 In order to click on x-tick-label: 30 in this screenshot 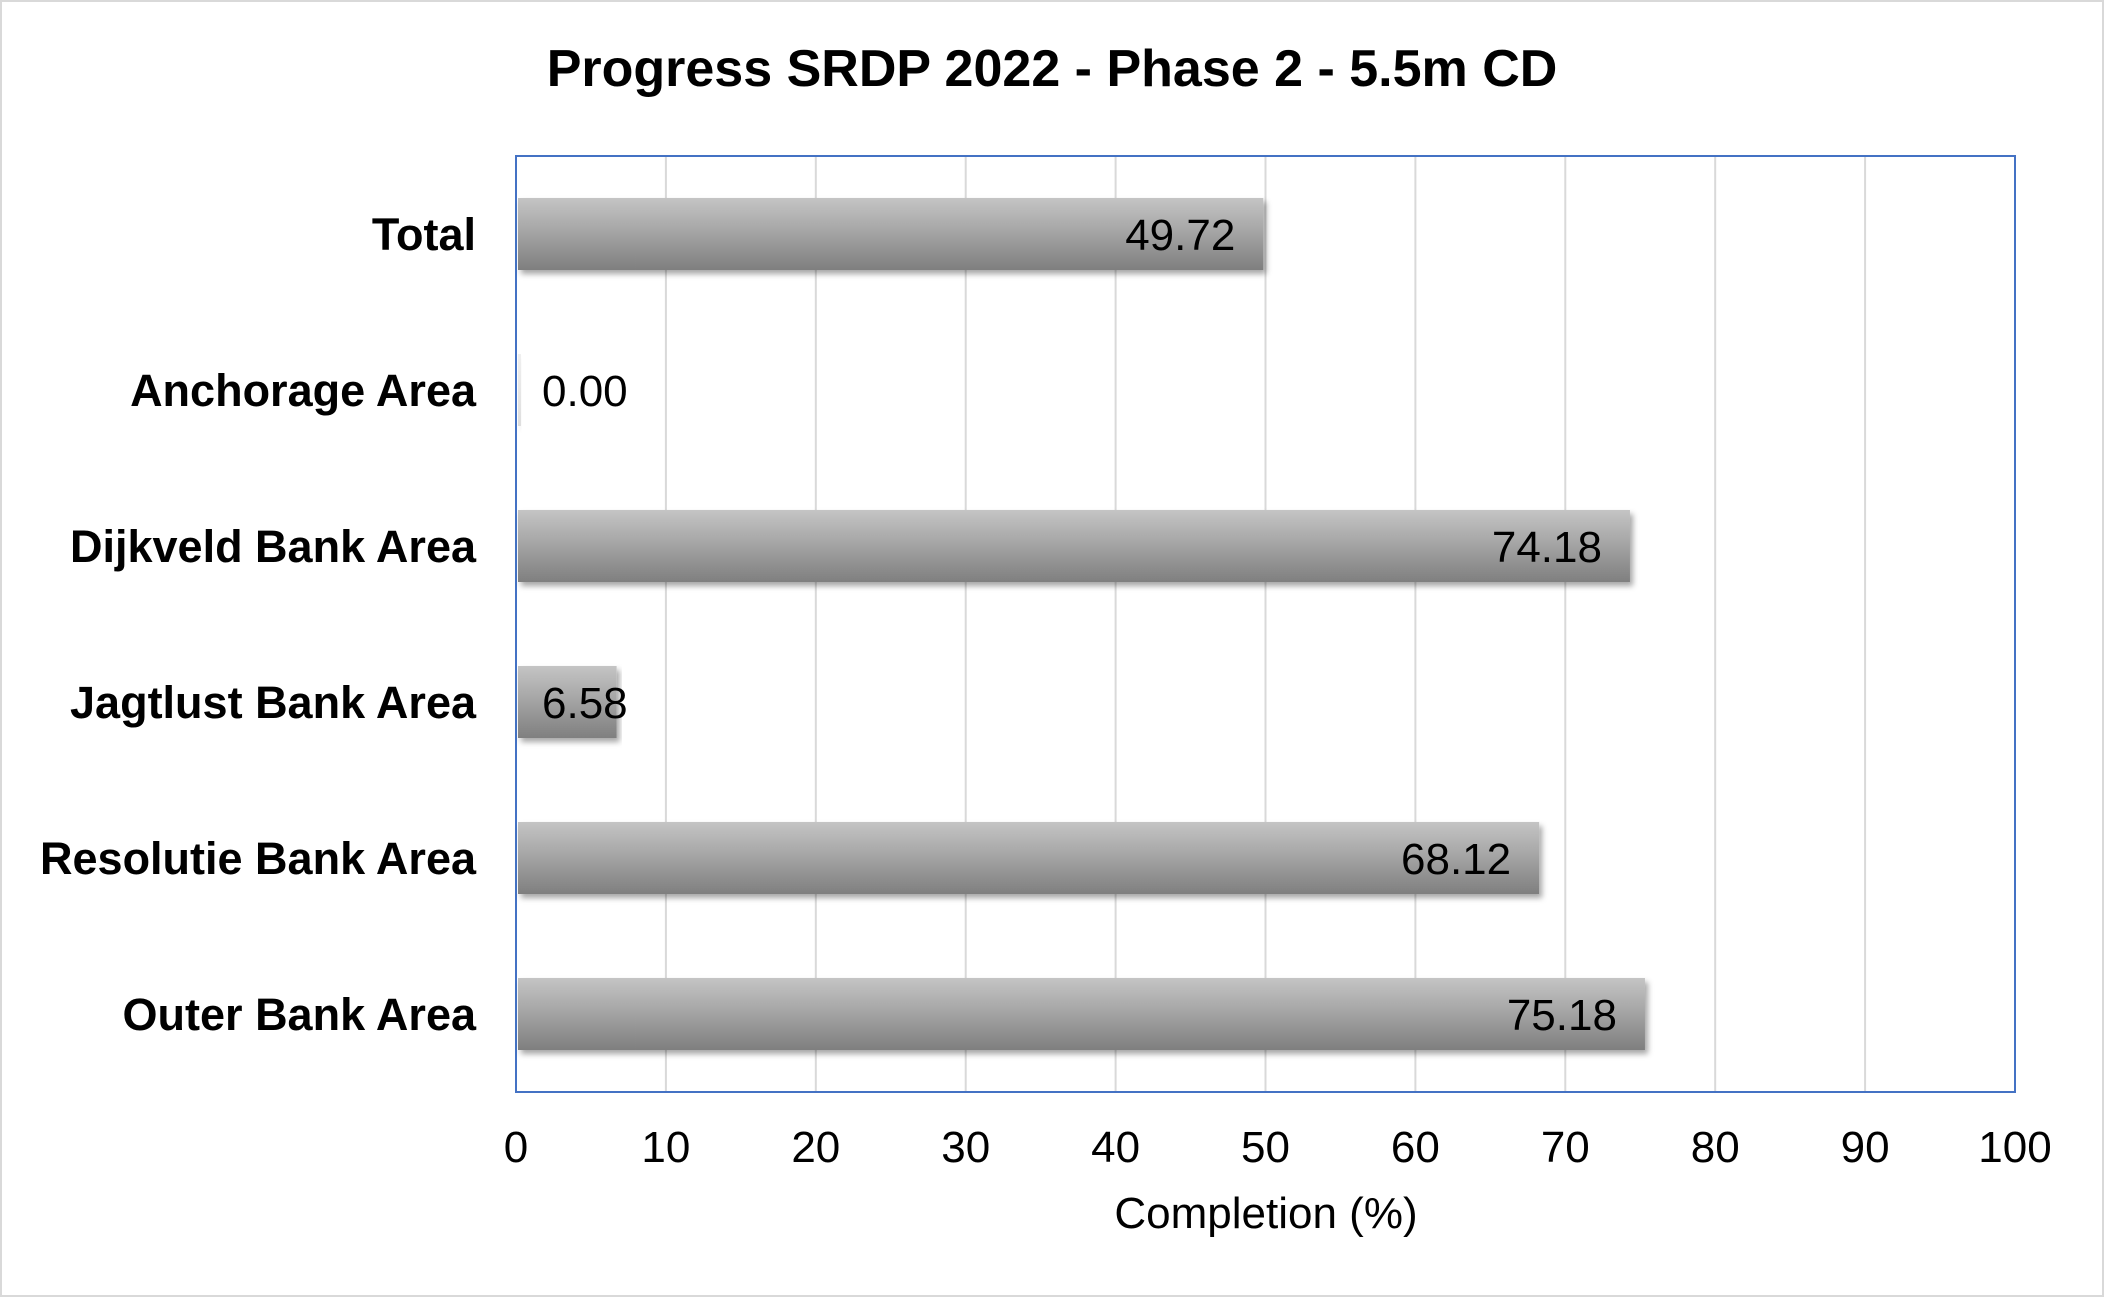, I will do `click(965, 1147)`.